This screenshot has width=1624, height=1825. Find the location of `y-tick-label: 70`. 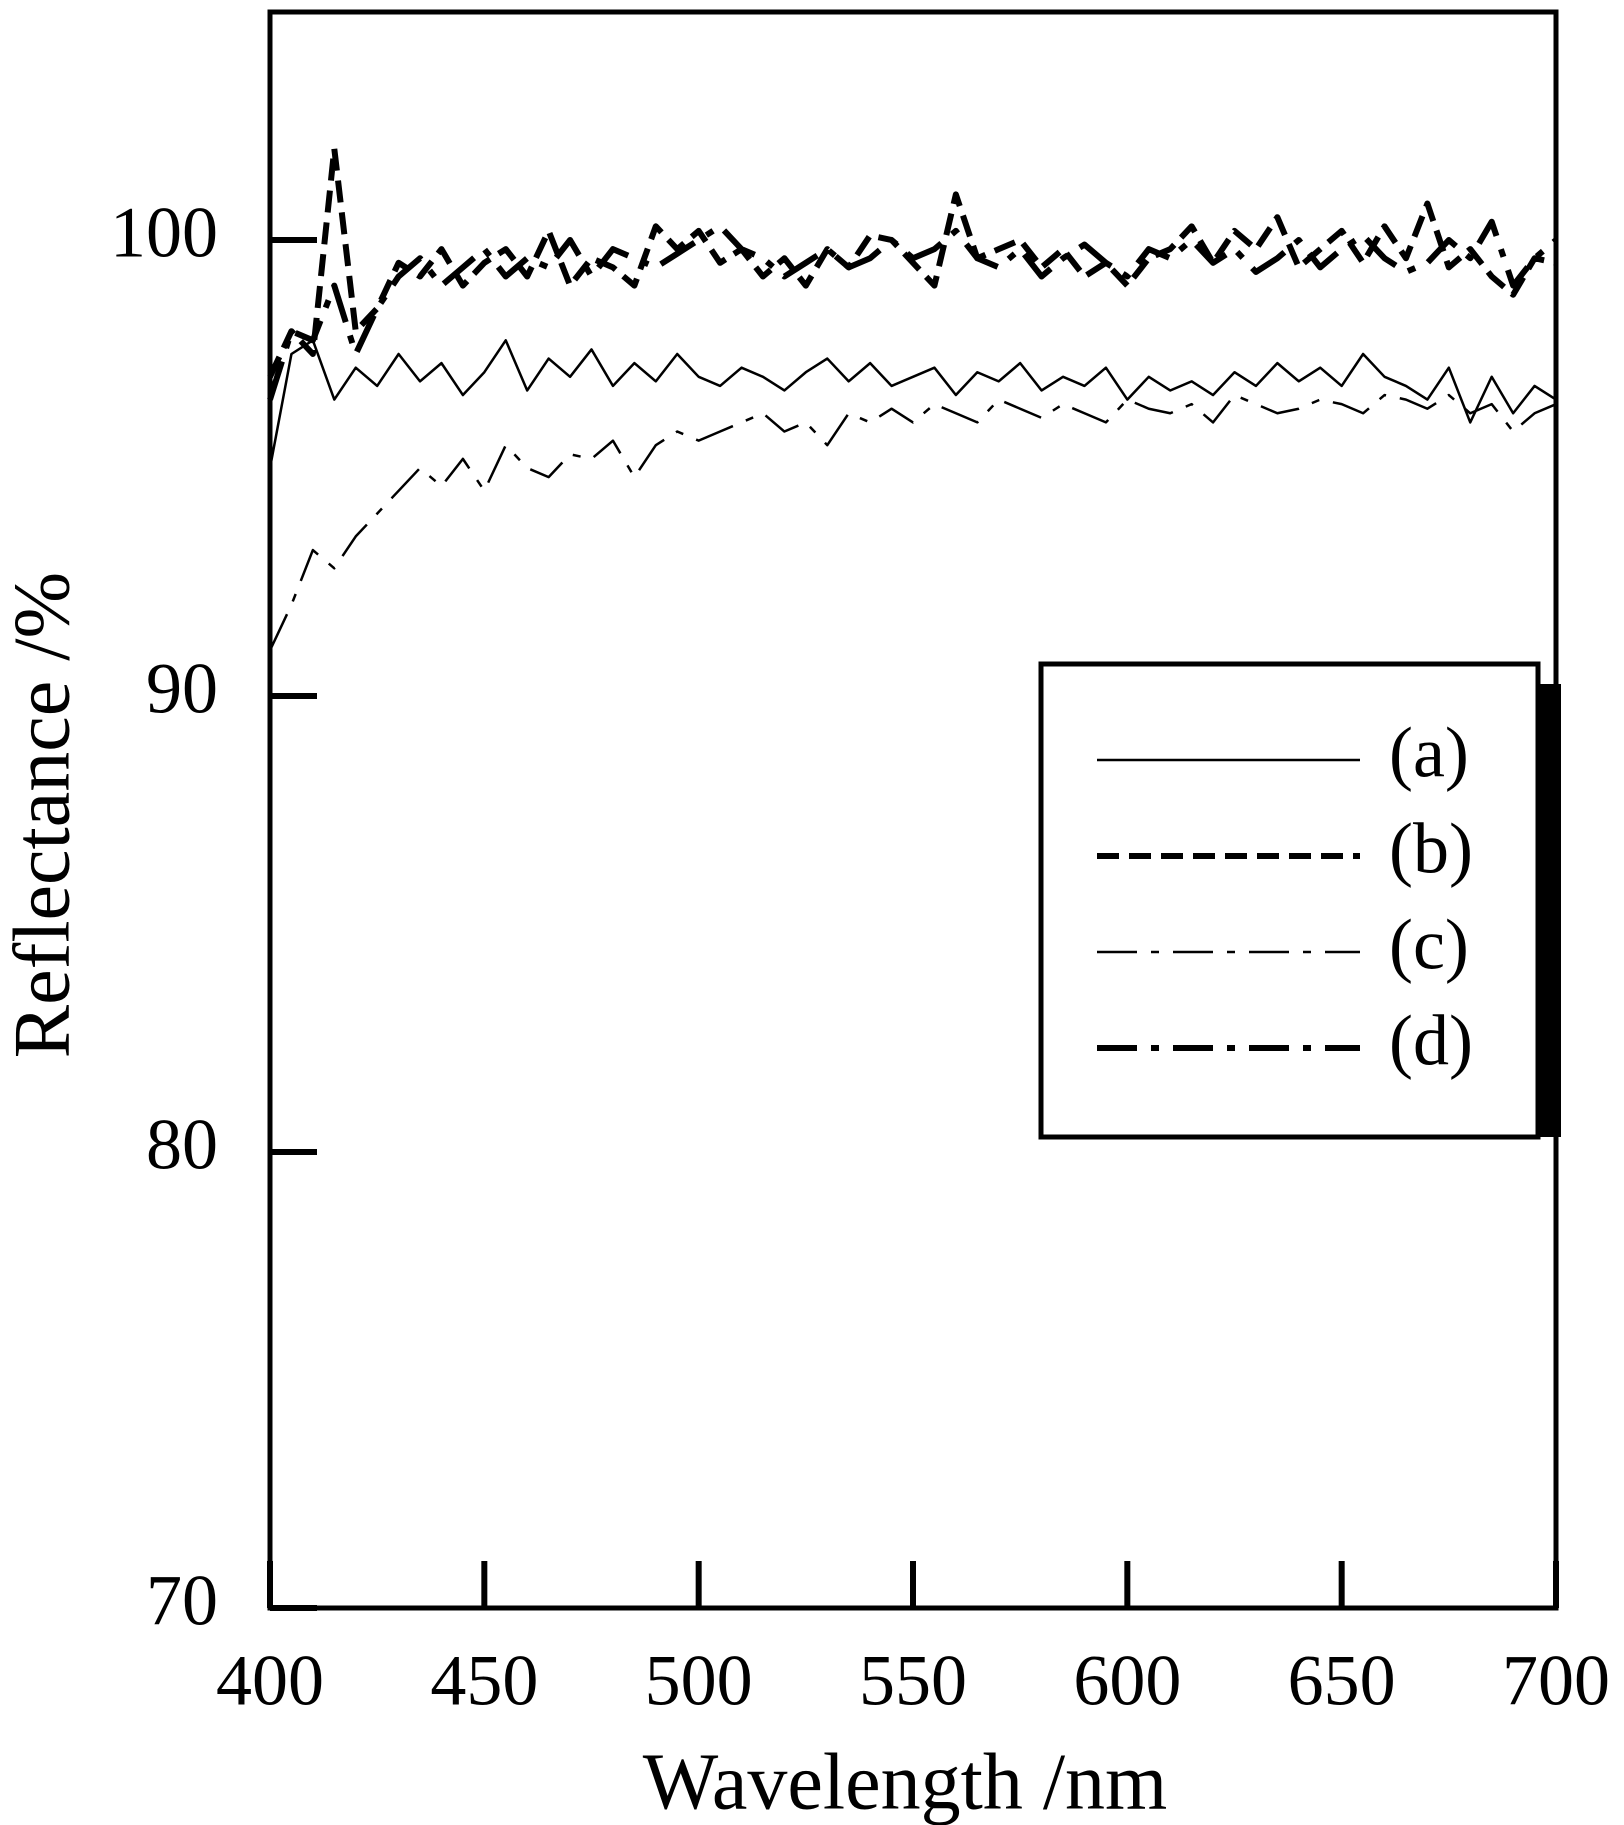

y-tick-label: 70 is located at coordinates (182, 1601).